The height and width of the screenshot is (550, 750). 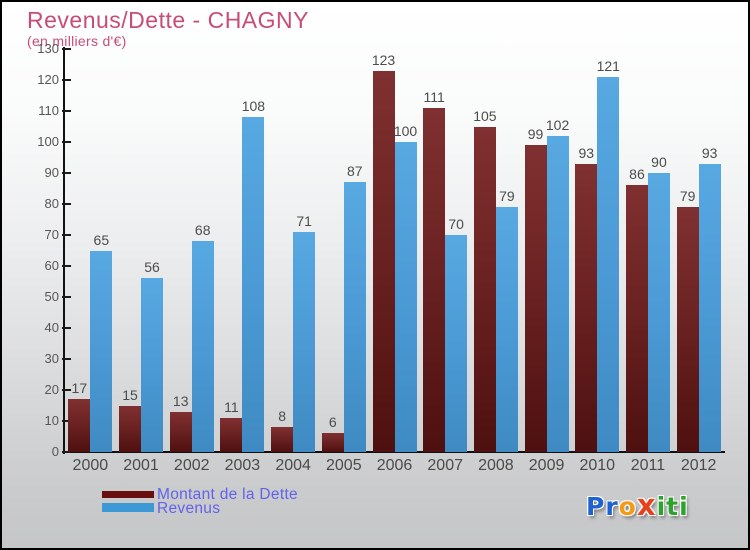 What do you see at coordinates (231, 434) in the screenshot?
I see `bar-dette-2003` at bounding box center [231, 434].